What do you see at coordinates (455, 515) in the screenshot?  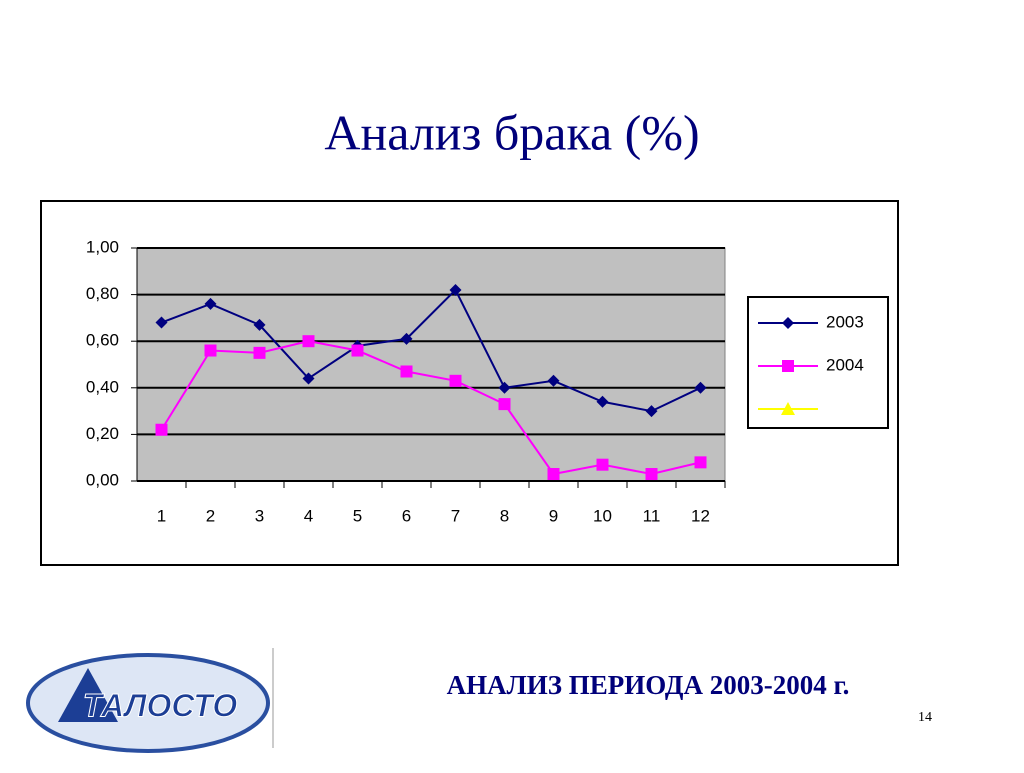 I see `x-tick-label: 7` at bounding box center [455, 515].